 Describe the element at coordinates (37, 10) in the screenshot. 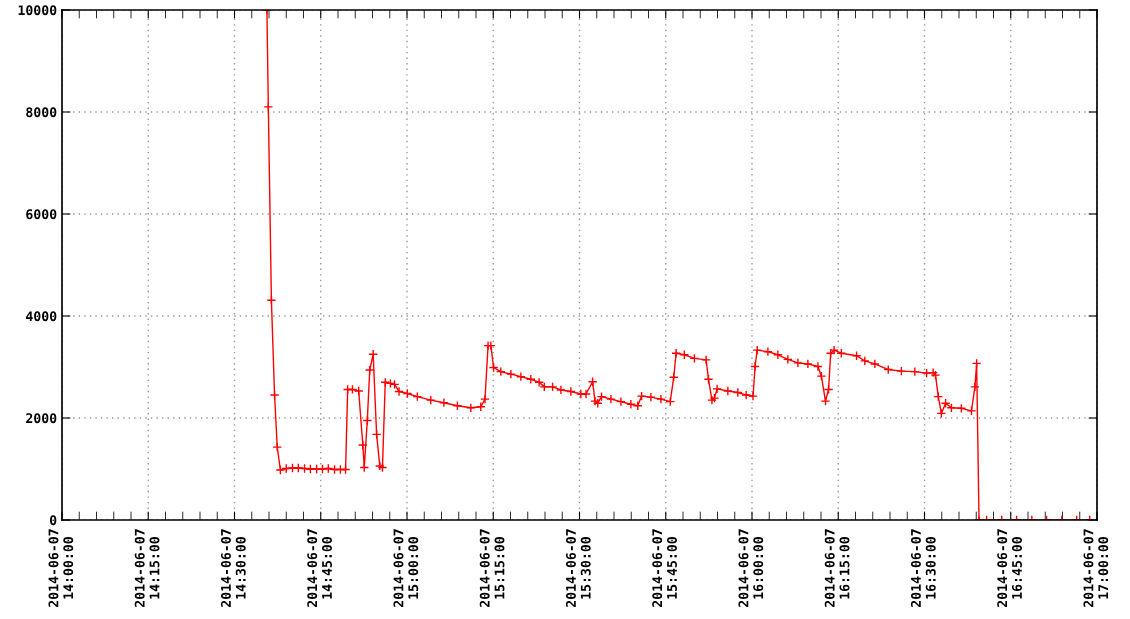

I see `y-tick-label: 10000` at that location.